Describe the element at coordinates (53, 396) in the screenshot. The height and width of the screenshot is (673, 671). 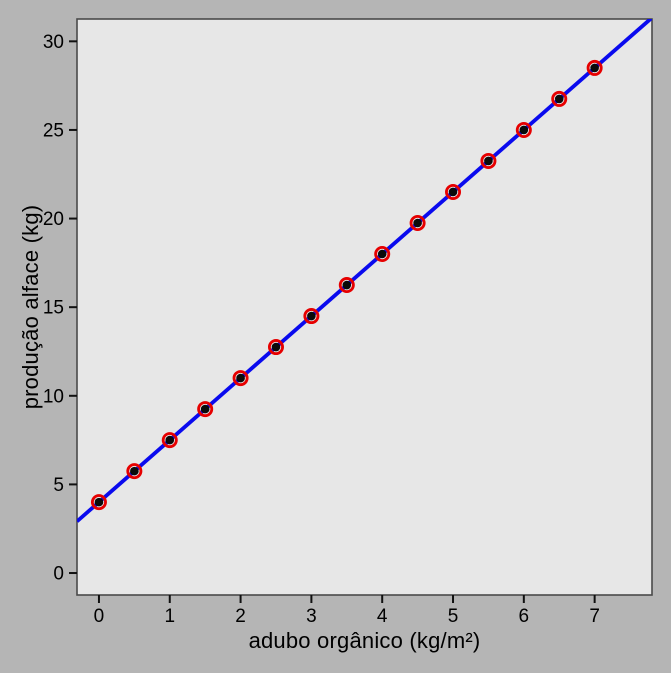
I see `y-tick-label: 10` at that location.